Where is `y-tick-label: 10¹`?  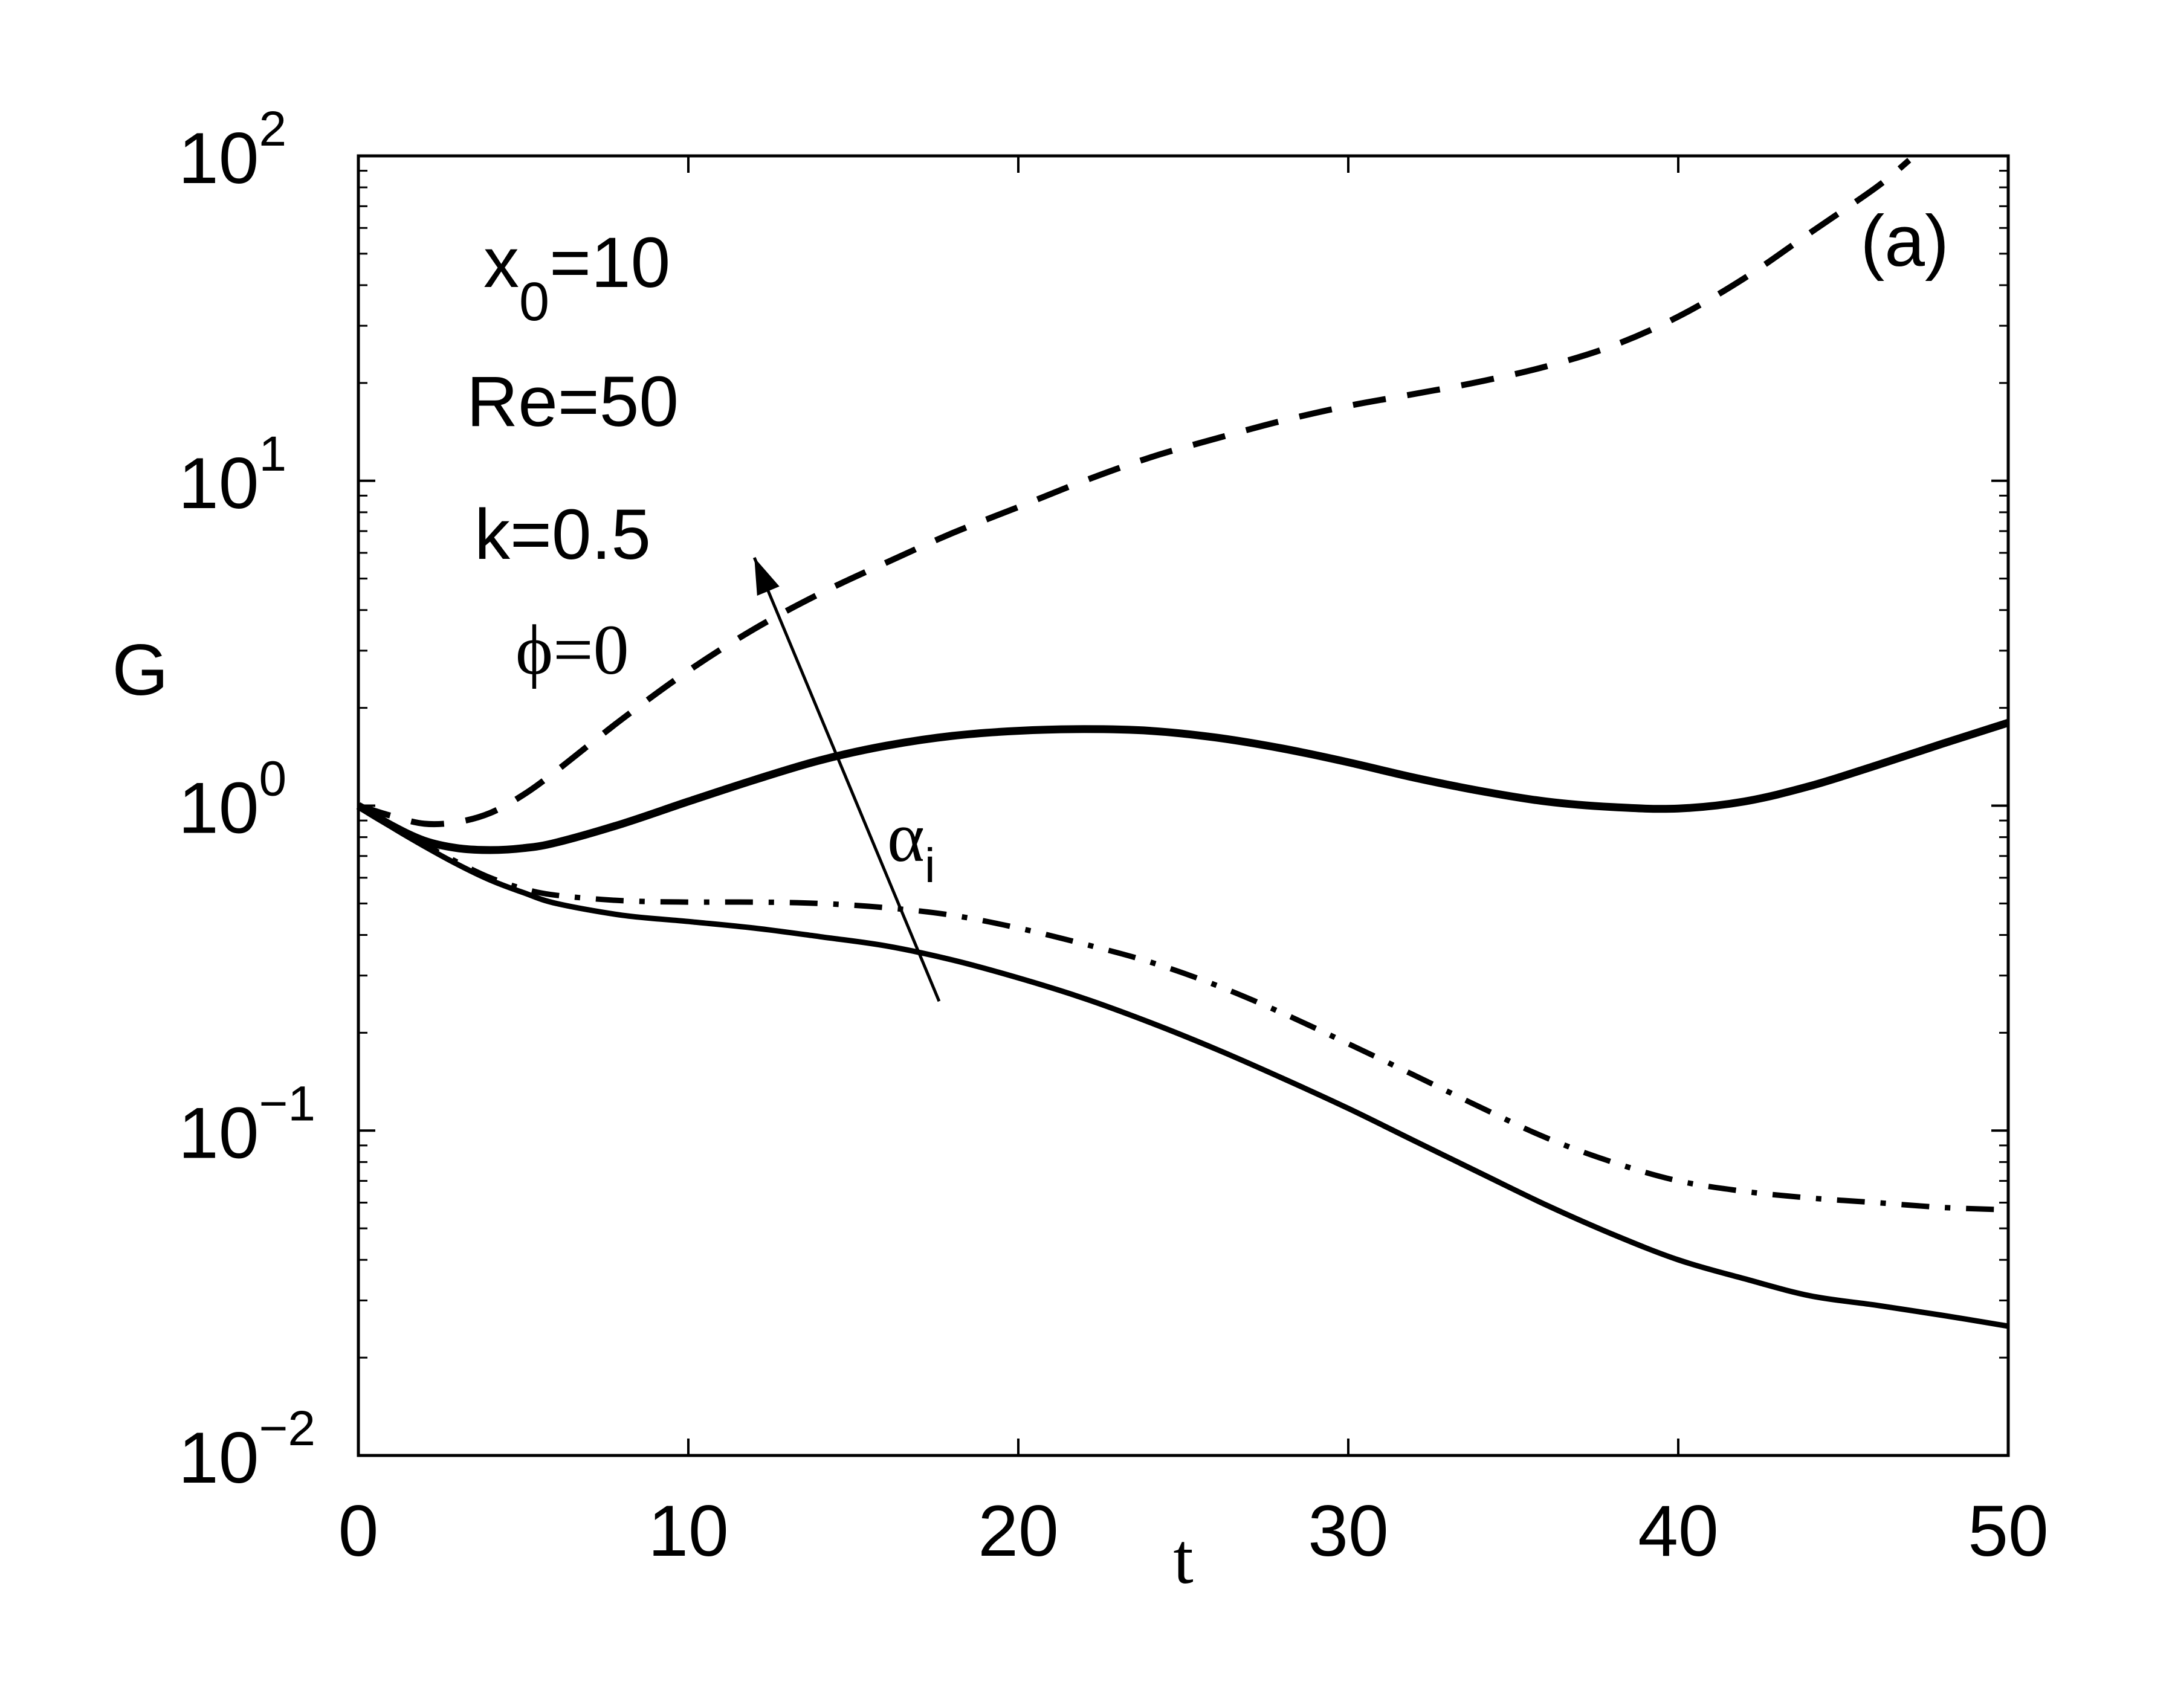
y-tick-label: 10¹ is located at coordinates (232, 476).